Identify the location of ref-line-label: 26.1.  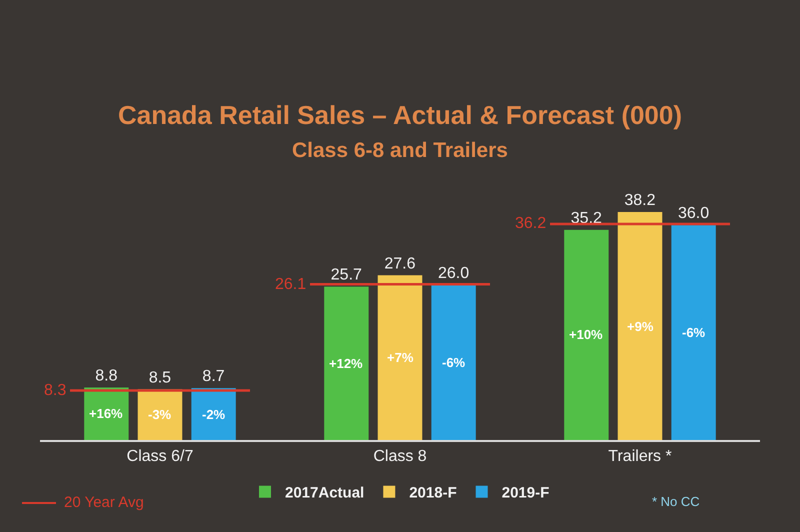
(290, 284).